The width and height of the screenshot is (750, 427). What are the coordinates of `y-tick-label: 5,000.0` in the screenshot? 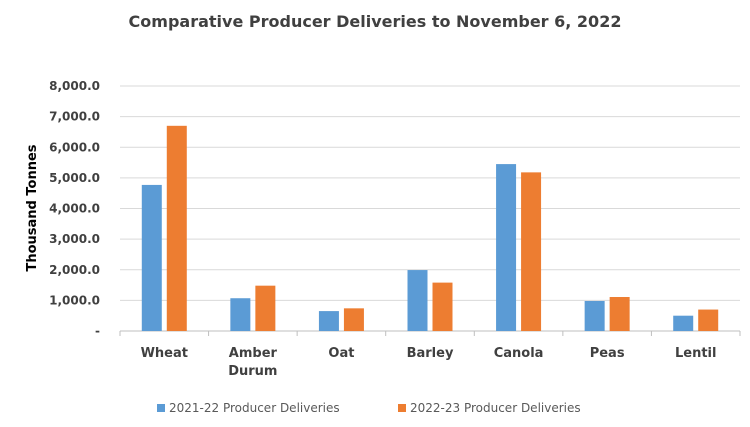 It's located at (74, 178).